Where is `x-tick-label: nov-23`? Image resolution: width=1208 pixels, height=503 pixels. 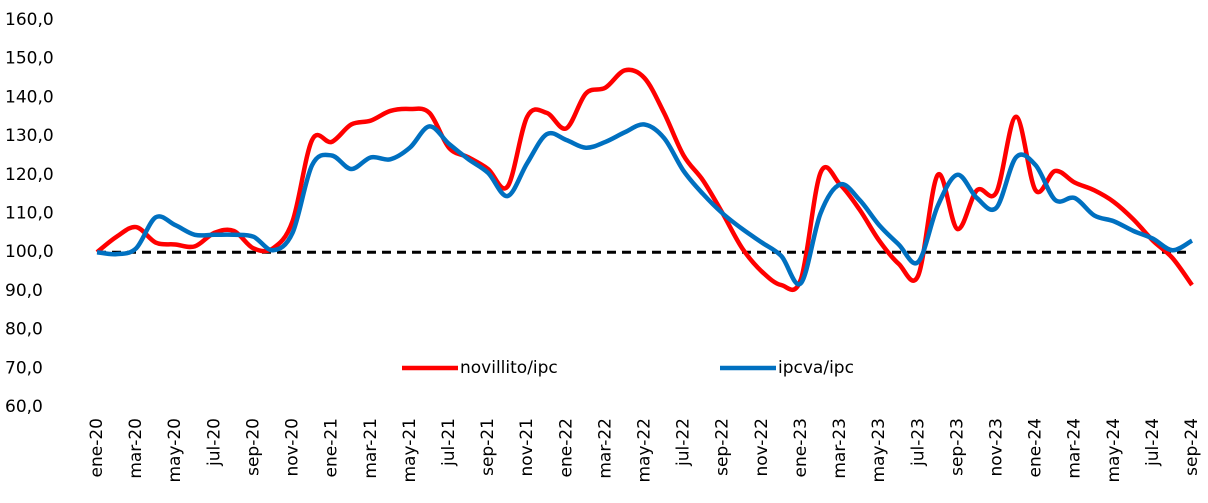
x-tick-label: nov-23 is located at coordinates (996, 447).